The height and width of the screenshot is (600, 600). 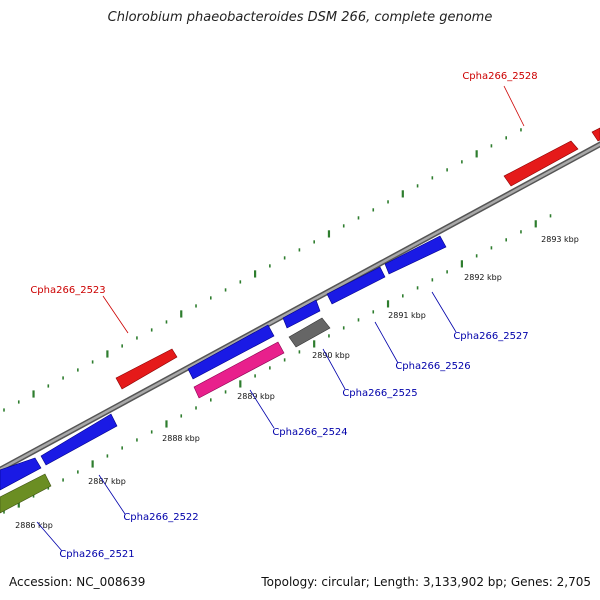 What do you see at coordinates (77, 582) in the screenshot?
I see `accession-label: Accession: NC_008639` at bounding box center [77, 582].